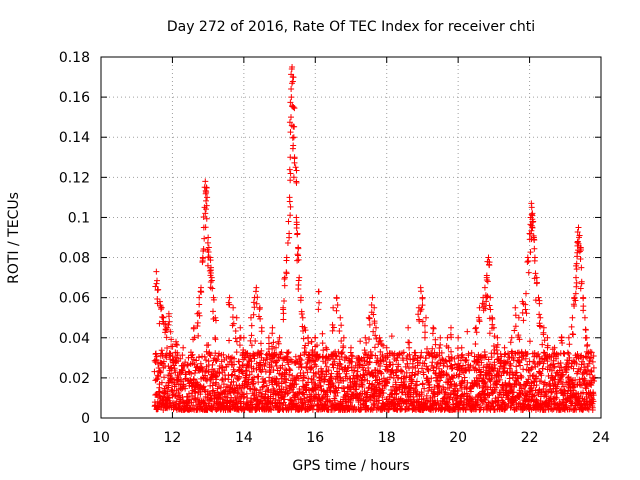  What do you see at coordinates (14, 238) in the screenshot?
I see `y-axis-title: ROTI / TECUs` at bounding box center [14, 238].